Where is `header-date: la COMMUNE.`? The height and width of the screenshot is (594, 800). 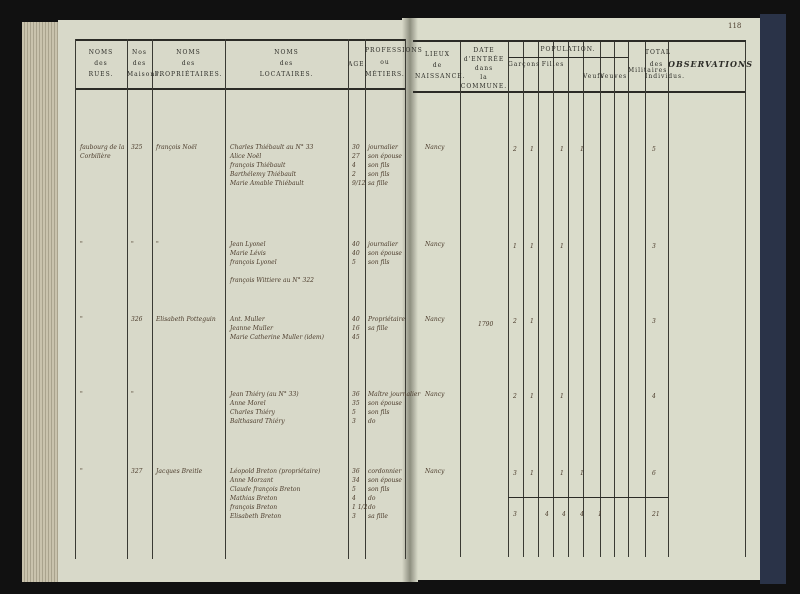
header-date: la COMMUNE. is located at coordinates (484, 82).